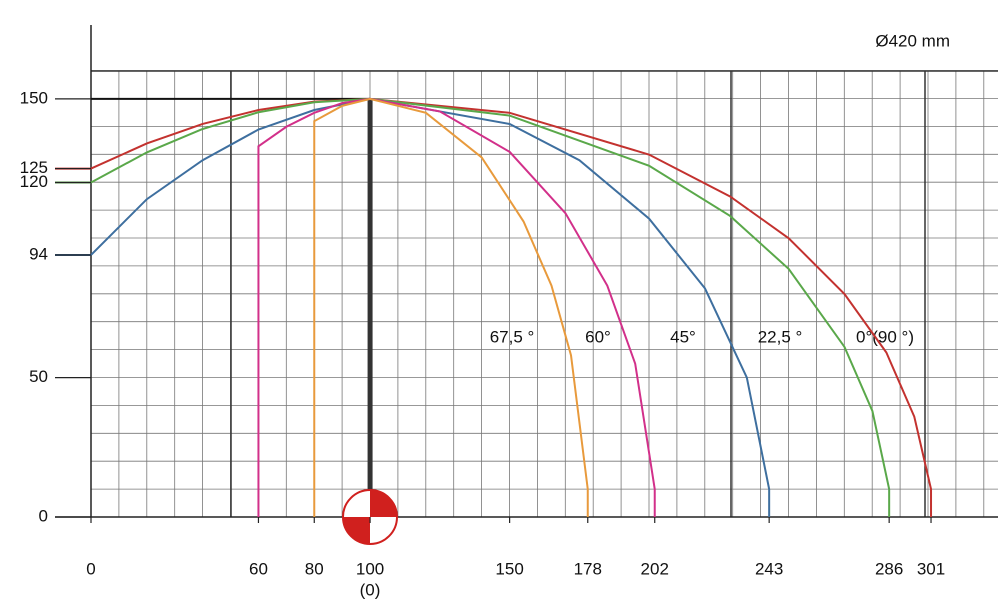 The width and height of the screenshot is (1000, 615). I want to click on x-tick-label: 60, so click(258, 568).